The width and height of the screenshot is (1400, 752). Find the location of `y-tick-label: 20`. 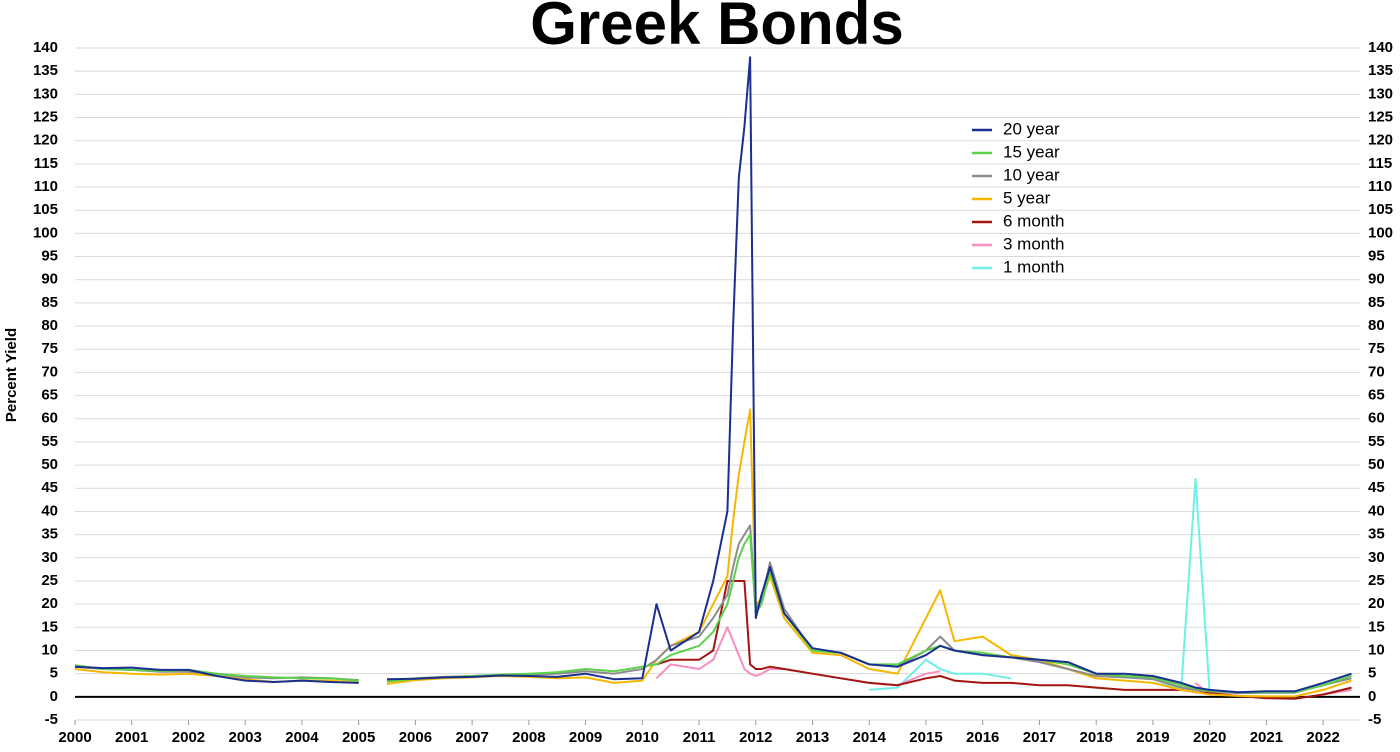

y-tick-label: 20 is located at coordinates (49, 603).